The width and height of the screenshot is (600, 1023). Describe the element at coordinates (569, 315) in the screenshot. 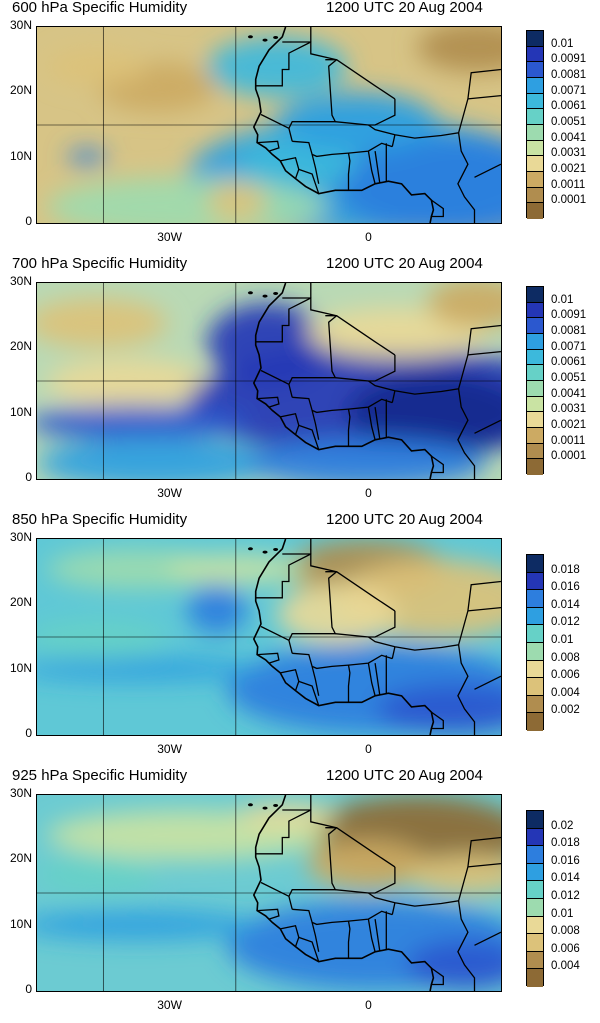

I see `colorbar-label: 0.0091` at that location.